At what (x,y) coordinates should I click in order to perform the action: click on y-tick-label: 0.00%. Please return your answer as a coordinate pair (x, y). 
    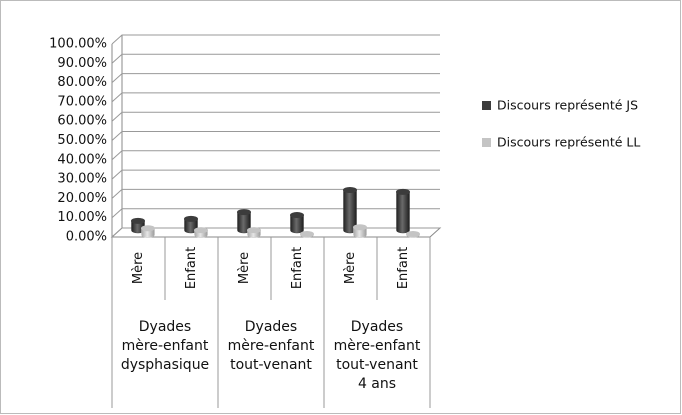
    Looking at the image, I should click on (86, 237).